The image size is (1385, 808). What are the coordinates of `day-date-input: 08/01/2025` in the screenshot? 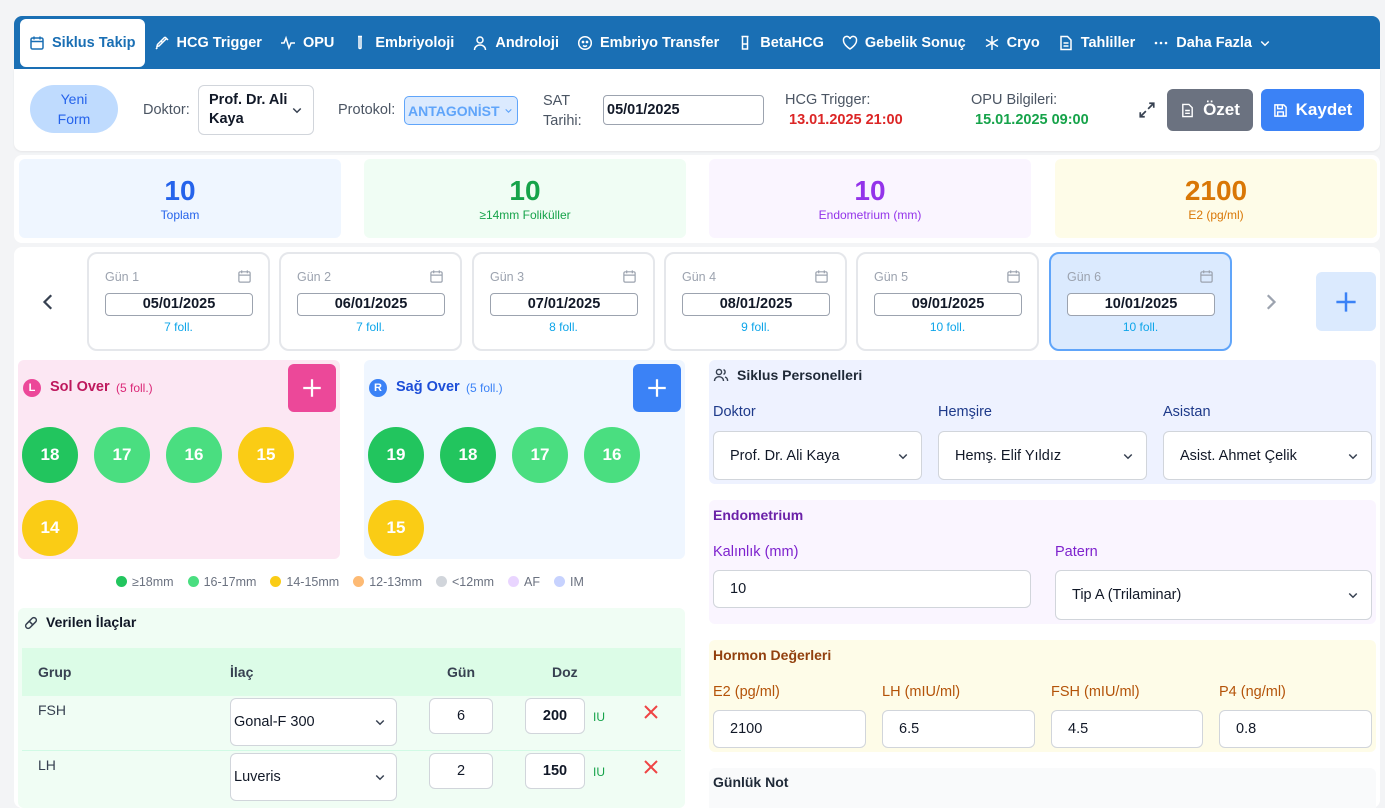 It's located at (756, 304).